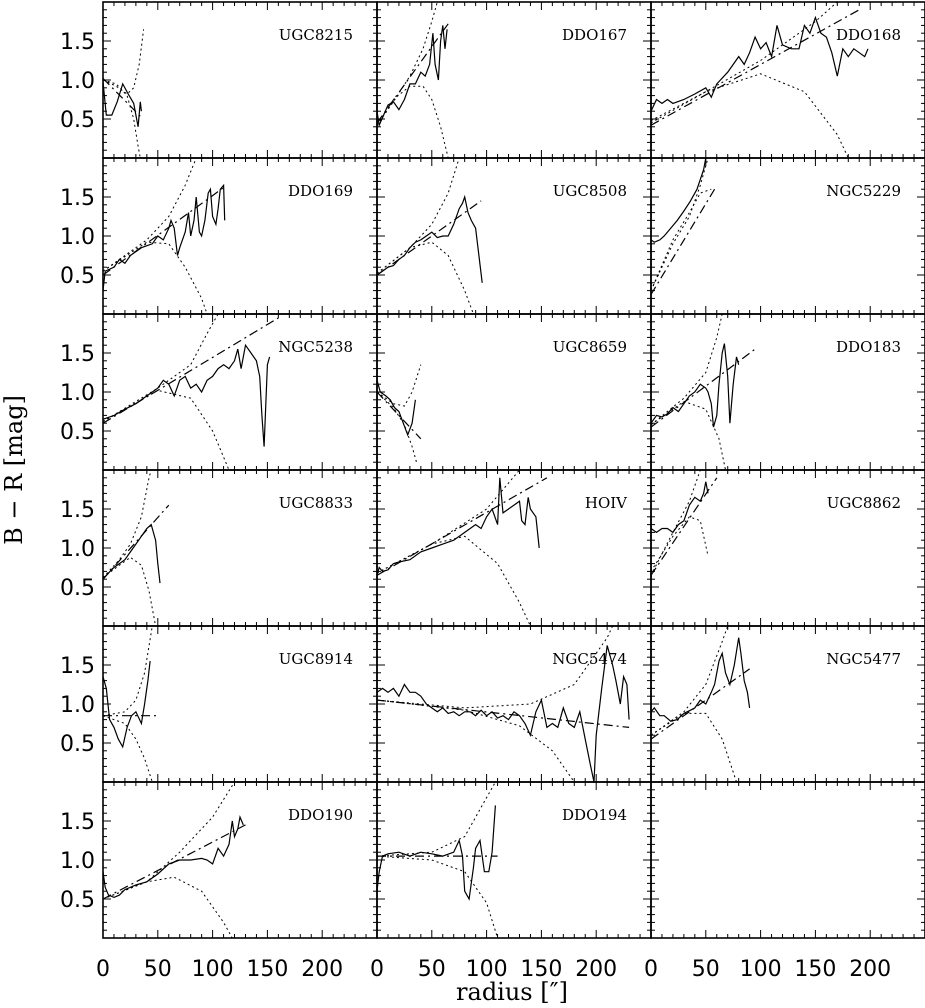 This screenshot has width=925, height=1008. What do you see at coordinates (864, 503) in the screenshot?
I see `panel-label: UGC8862` at bounding box center [864, 503].